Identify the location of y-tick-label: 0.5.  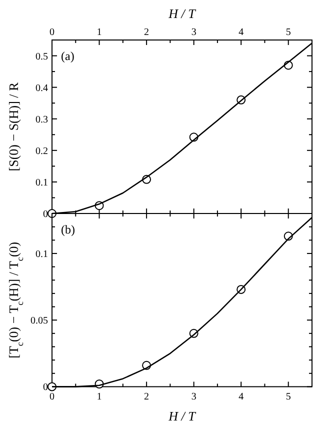
(42, 56).